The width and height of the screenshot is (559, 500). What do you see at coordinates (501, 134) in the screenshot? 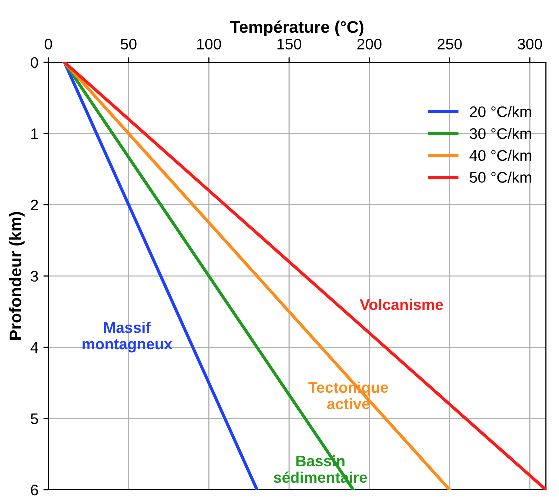
I see `legend-label: 30 °C/km` at bounding box center [501, 134].